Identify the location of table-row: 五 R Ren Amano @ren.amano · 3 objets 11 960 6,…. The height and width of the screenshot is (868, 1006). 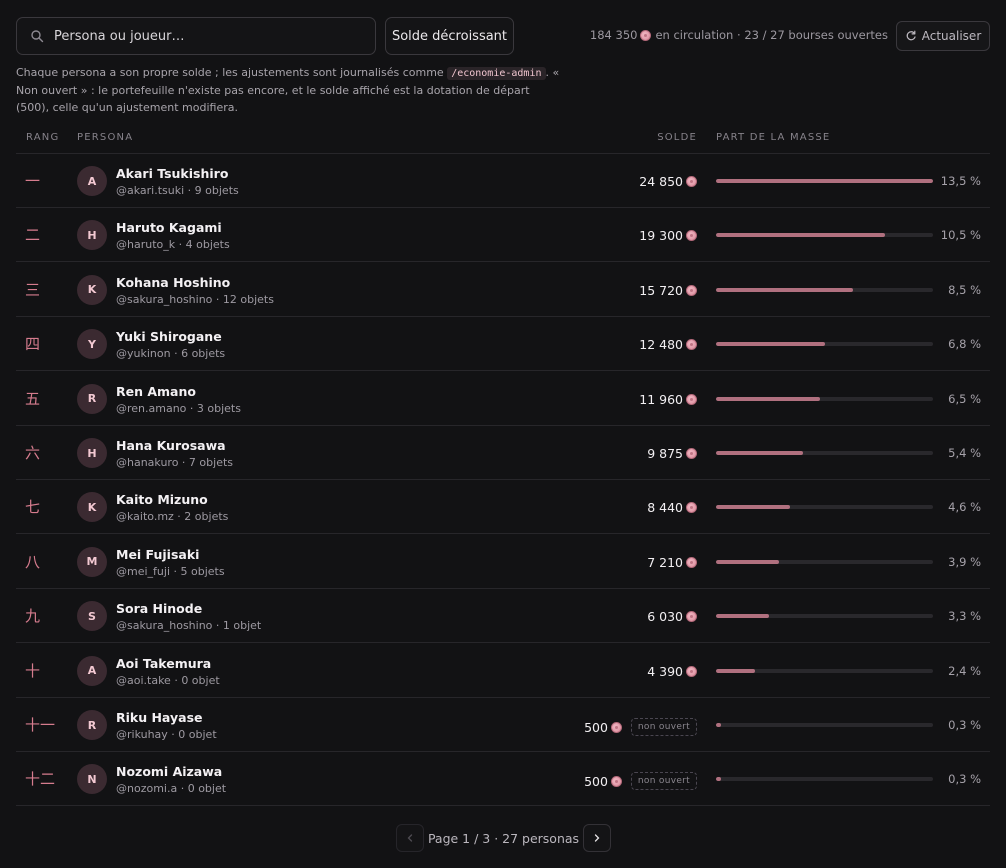
(503, 399).